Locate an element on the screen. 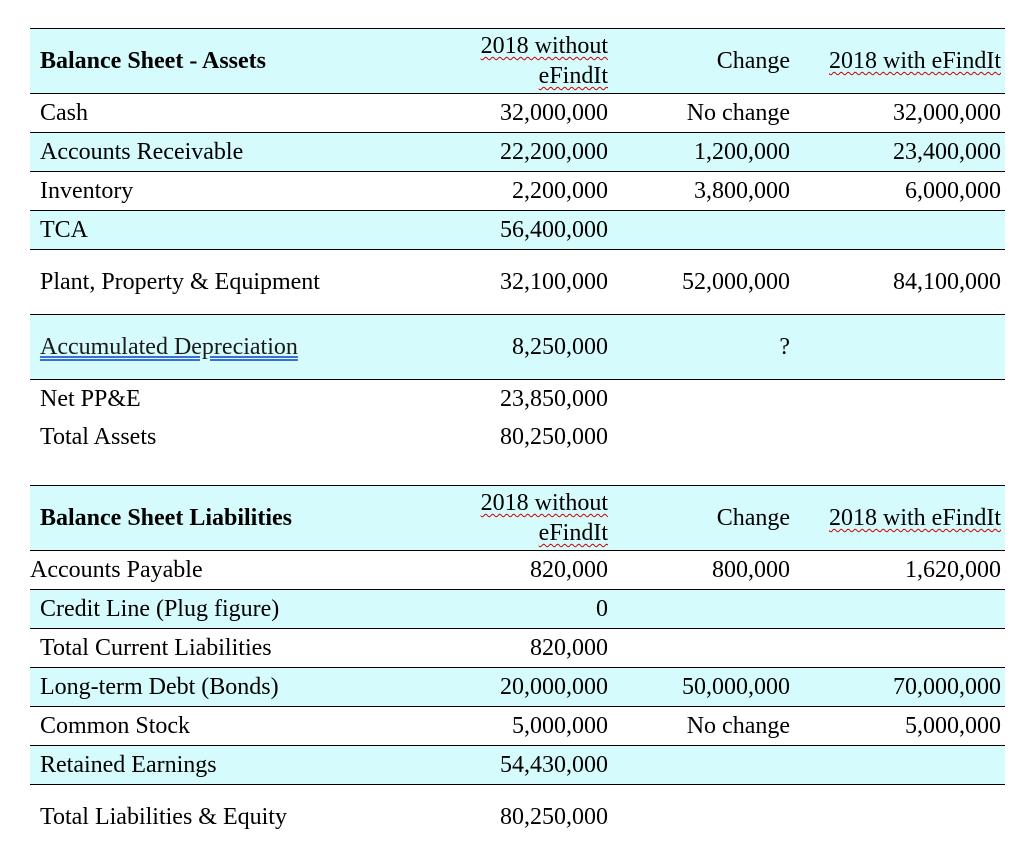  cell-text: 84,100,000 is located at coordinates (947, 282).